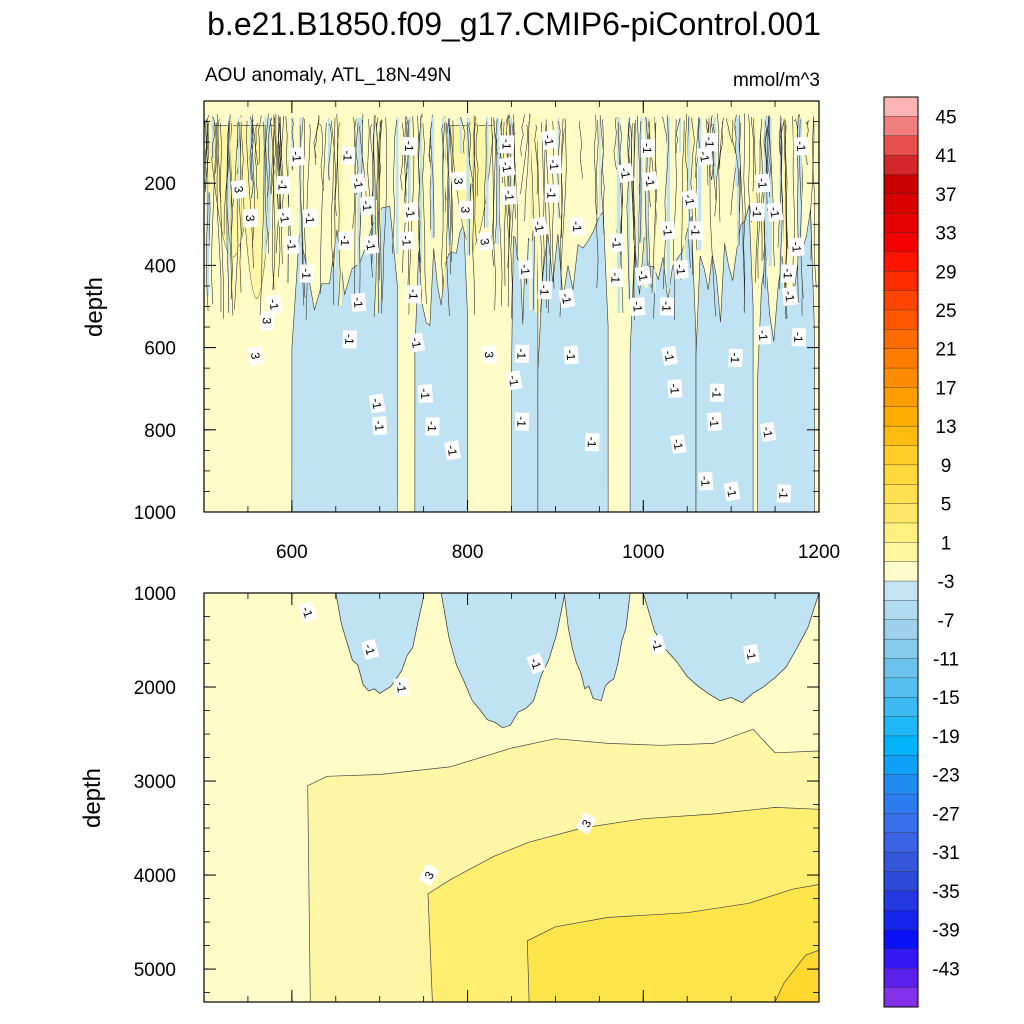  Describe the element at coordinates (945, 350) in the screenshot. I see `colorbar-label: 21` at that location.